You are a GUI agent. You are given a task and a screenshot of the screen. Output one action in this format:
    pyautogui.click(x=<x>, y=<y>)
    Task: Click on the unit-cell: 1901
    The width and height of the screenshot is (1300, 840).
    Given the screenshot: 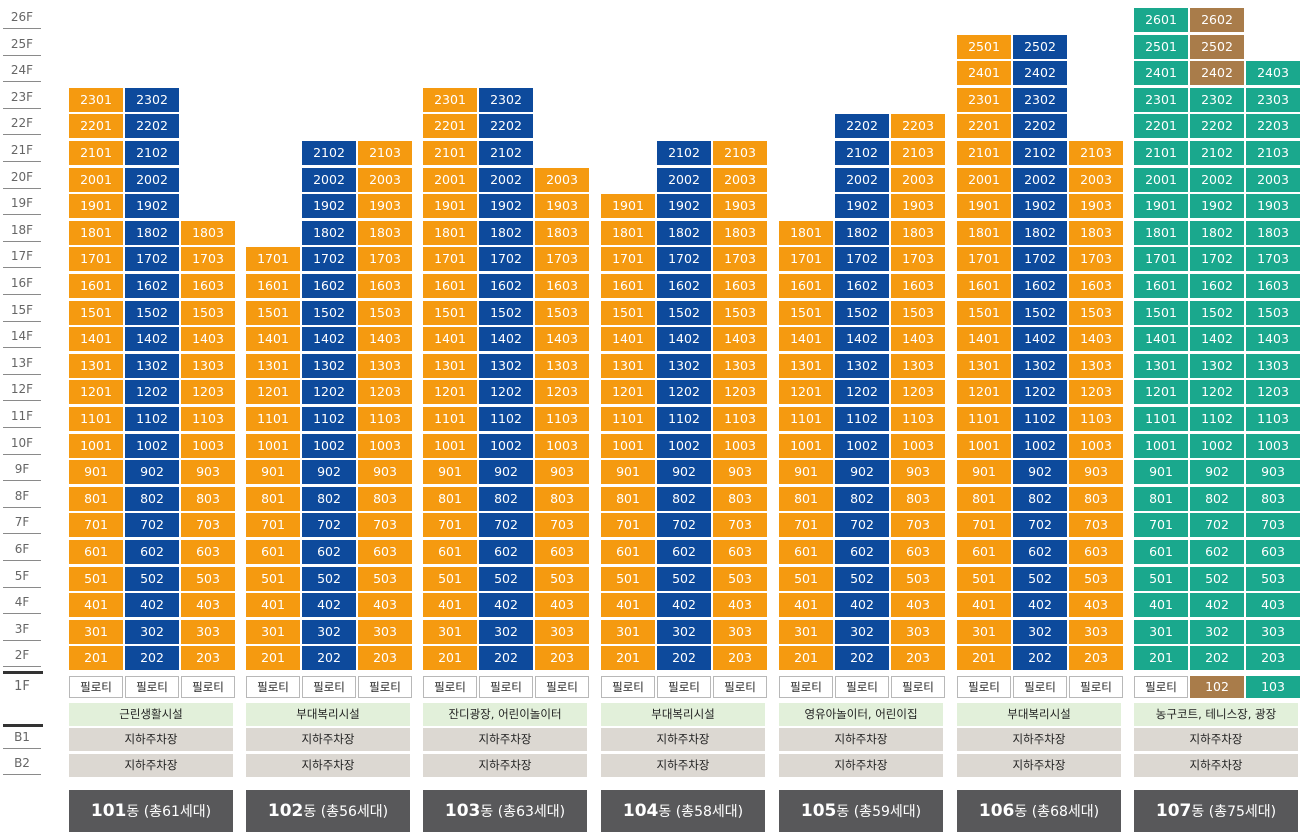 What is the action you would take?
    pyautogui.click(x=1161, y=206)
    